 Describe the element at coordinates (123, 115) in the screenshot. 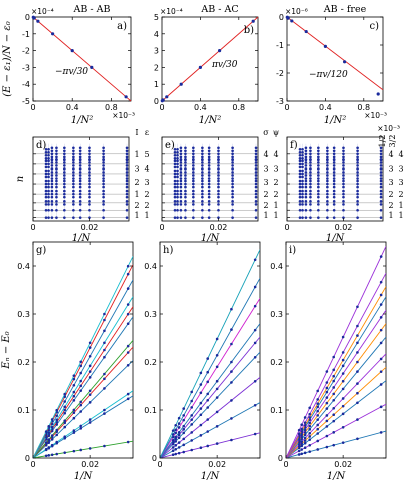

I see `x-exponent: ×10⁻³` at that location.